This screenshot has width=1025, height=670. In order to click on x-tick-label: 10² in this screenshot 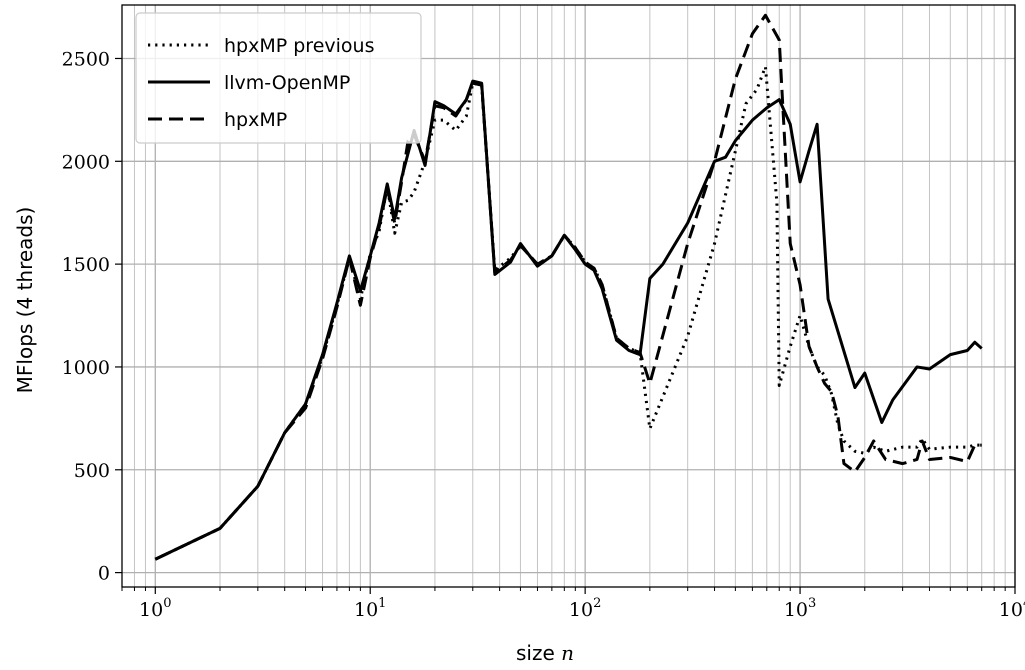, I will do `click(585, 608)`.